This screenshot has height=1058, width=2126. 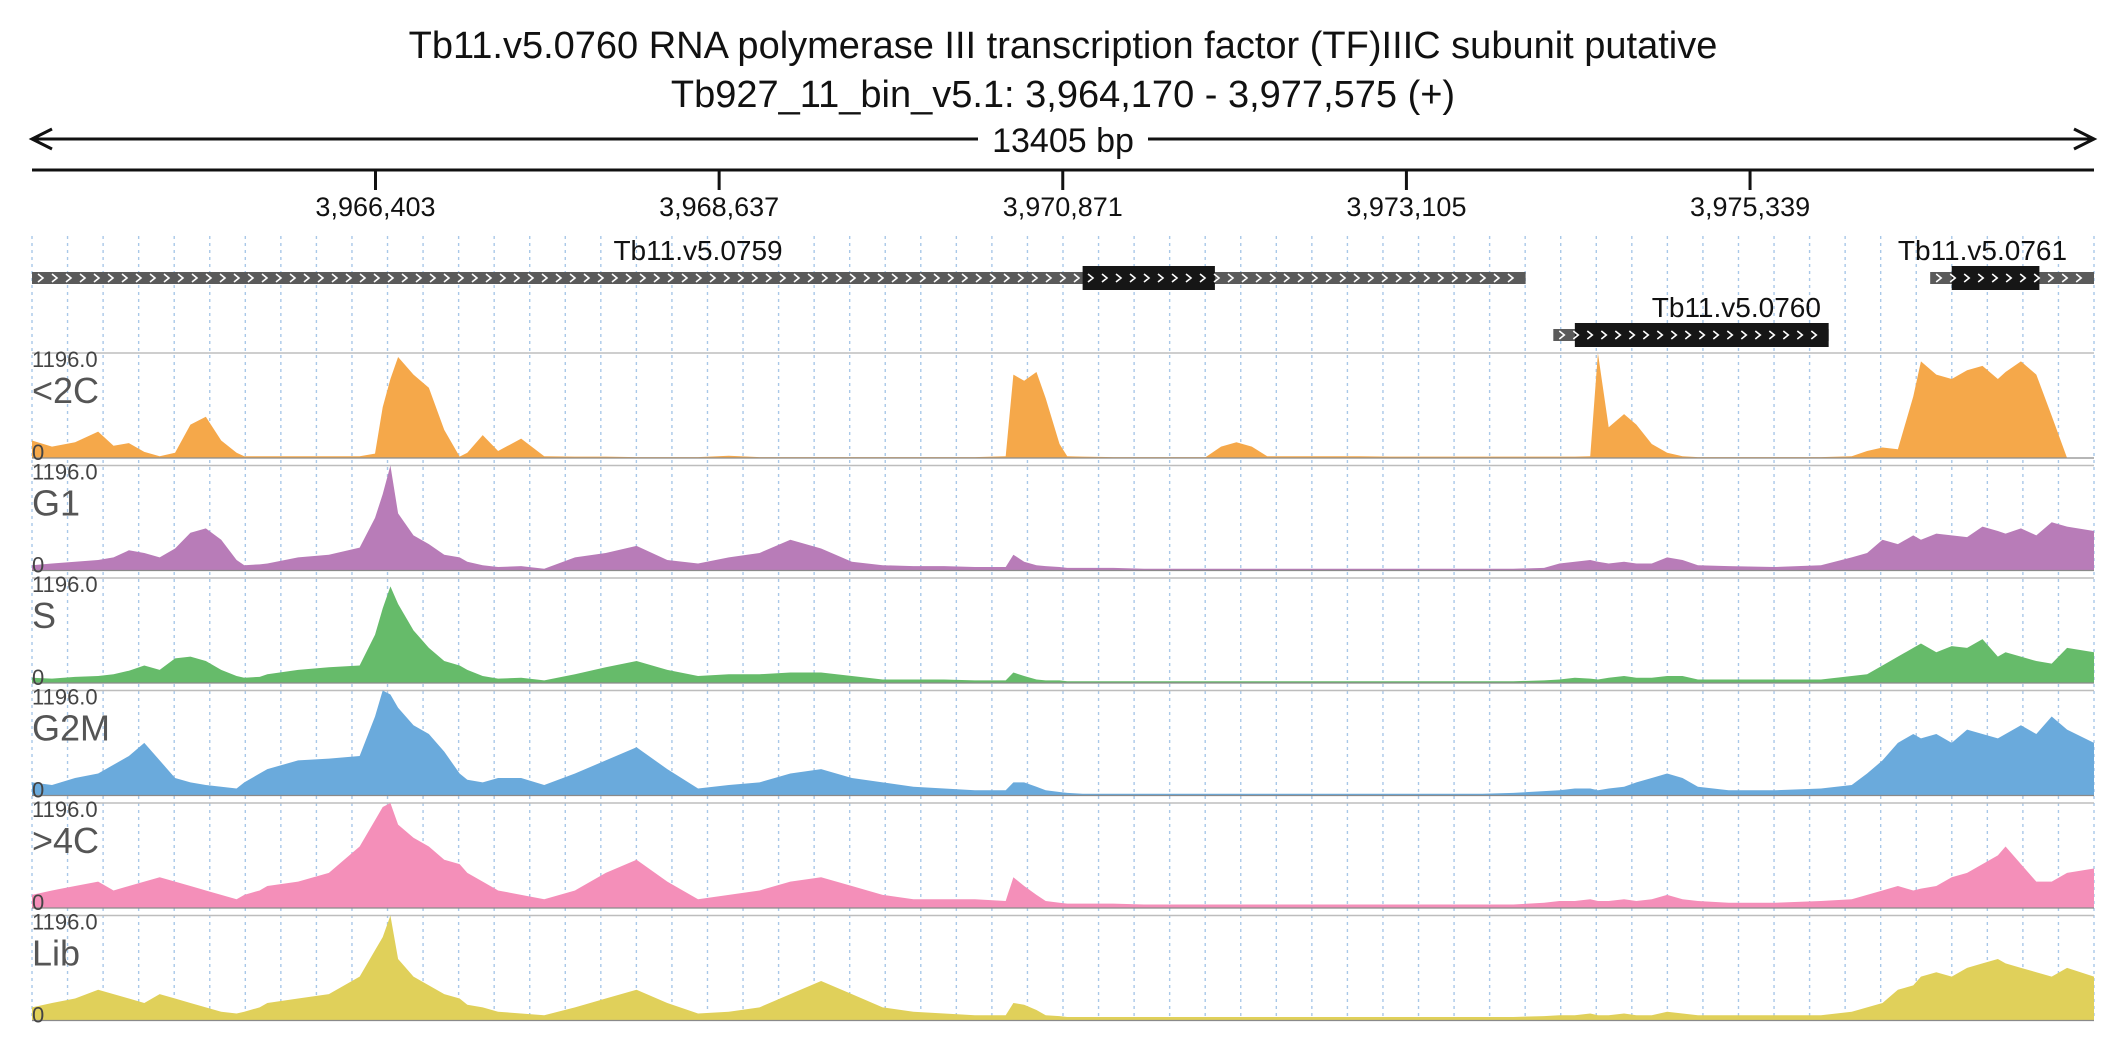 I want to click on track-name-label: <2C, so click(x=65, y=390).